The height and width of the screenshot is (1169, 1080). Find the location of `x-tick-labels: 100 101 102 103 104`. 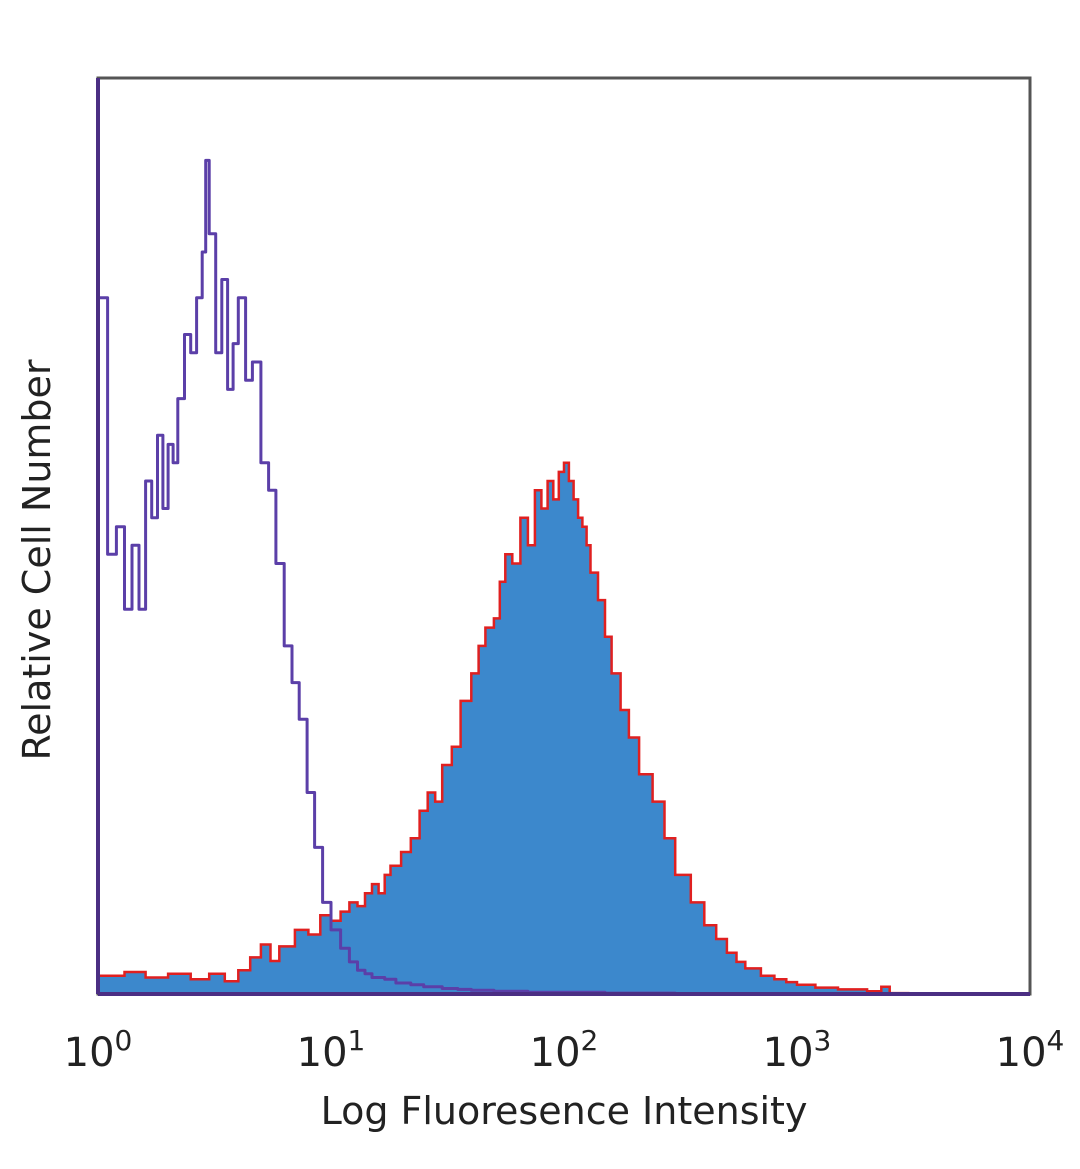

x-tick-labels: 100 101 102 103 104 is located at coordinates (564, 1050).